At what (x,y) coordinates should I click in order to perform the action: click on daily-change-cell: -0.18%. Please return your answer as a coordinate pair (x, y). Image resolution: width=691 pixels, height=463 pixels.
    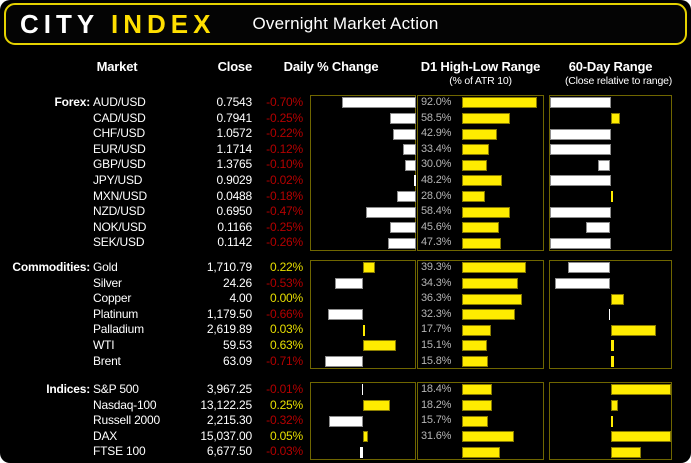
    Looking at the image, I should click on (284, 195).